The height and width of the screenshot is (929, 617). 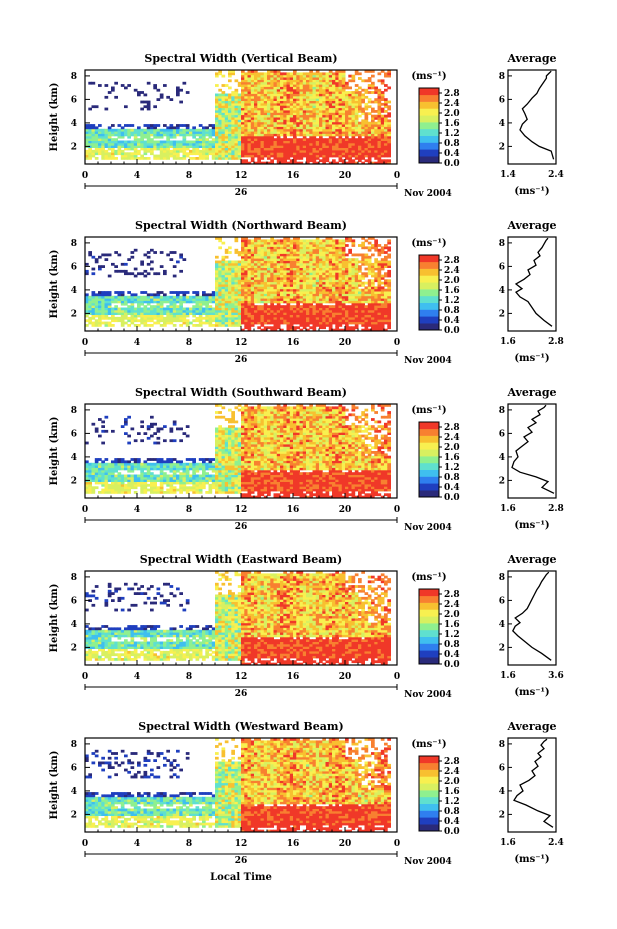 What do you see at coordinates (452, 104) in the screenshot?
I see `colorbar-tick-label: 2.4` at bounding box center [452, 104].